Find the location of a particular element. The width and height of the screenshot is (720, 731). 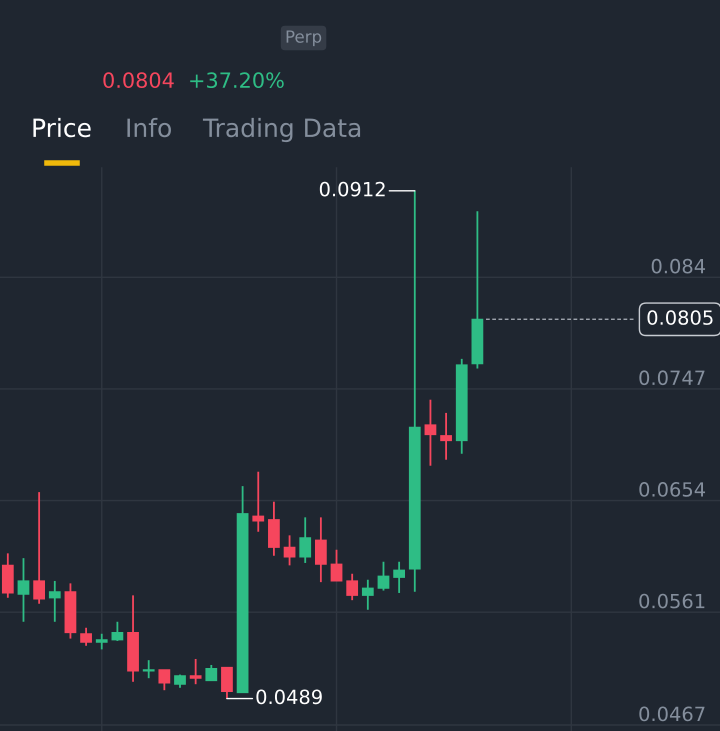

annotation: Trading Data is located at coordinates (281, 130).